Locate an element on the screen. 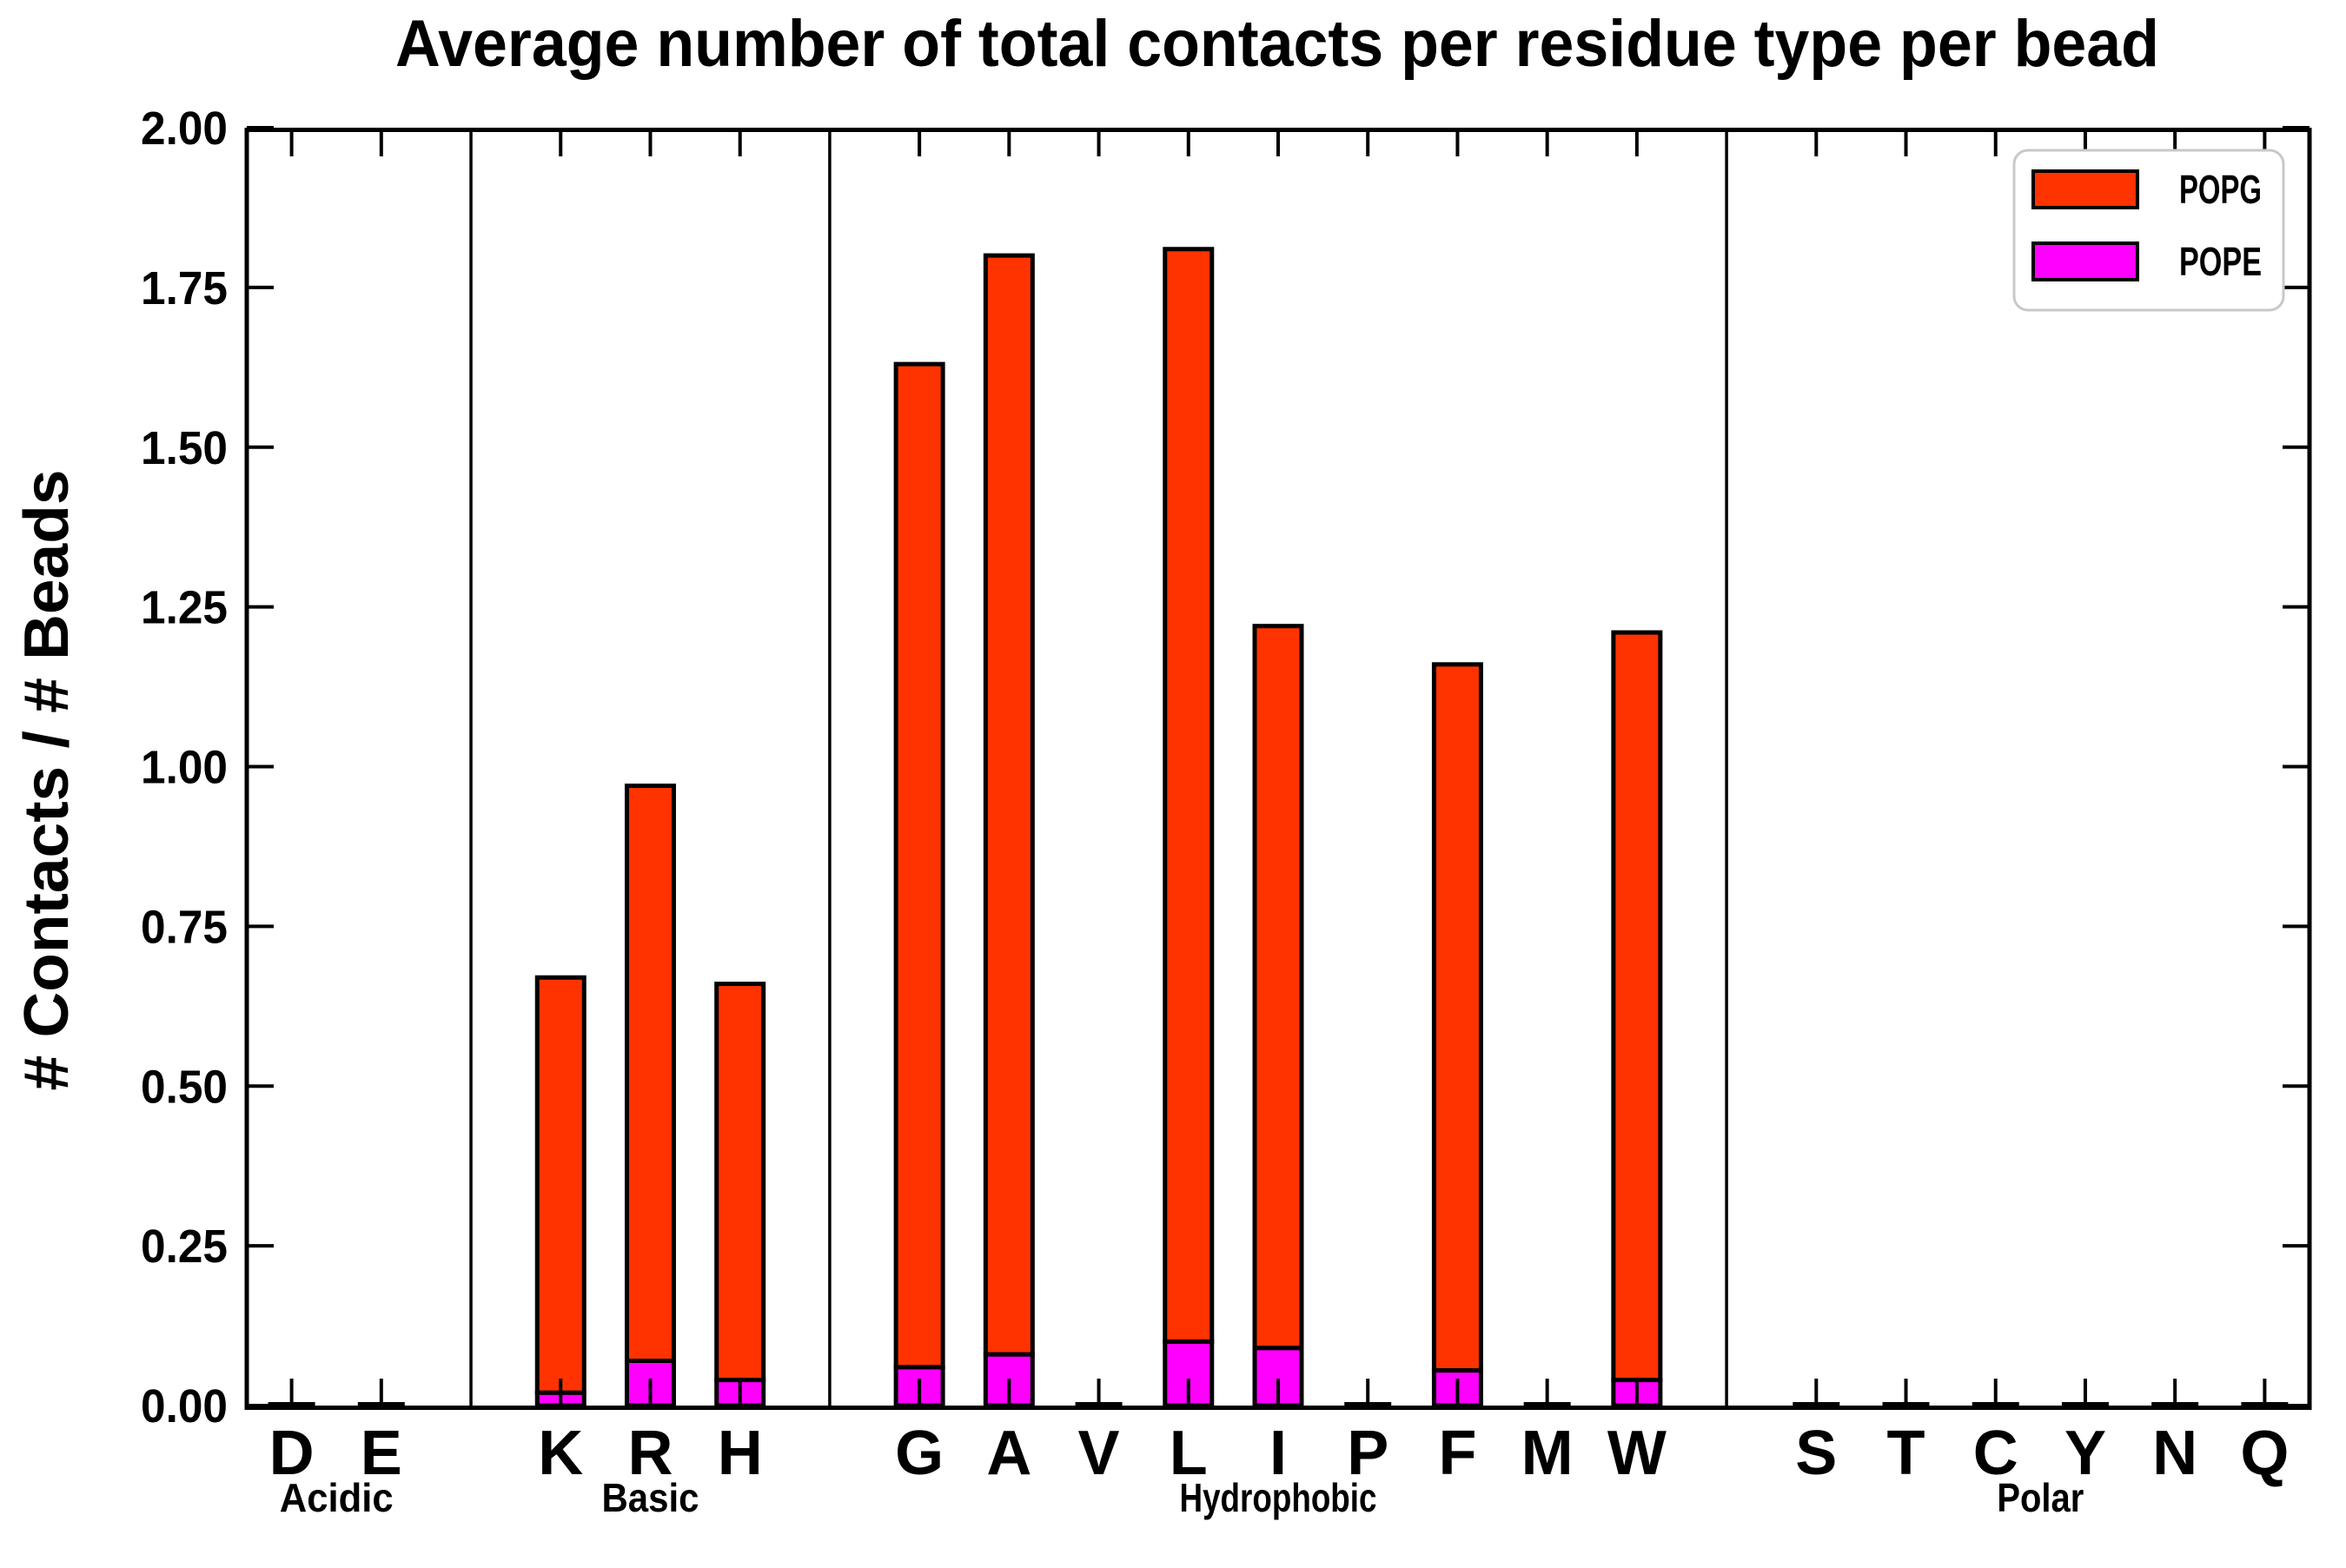 Image resolution: width=2346 pixels, height=1568 pixels. bar-I-popg is located at coordinates (1278, 987).